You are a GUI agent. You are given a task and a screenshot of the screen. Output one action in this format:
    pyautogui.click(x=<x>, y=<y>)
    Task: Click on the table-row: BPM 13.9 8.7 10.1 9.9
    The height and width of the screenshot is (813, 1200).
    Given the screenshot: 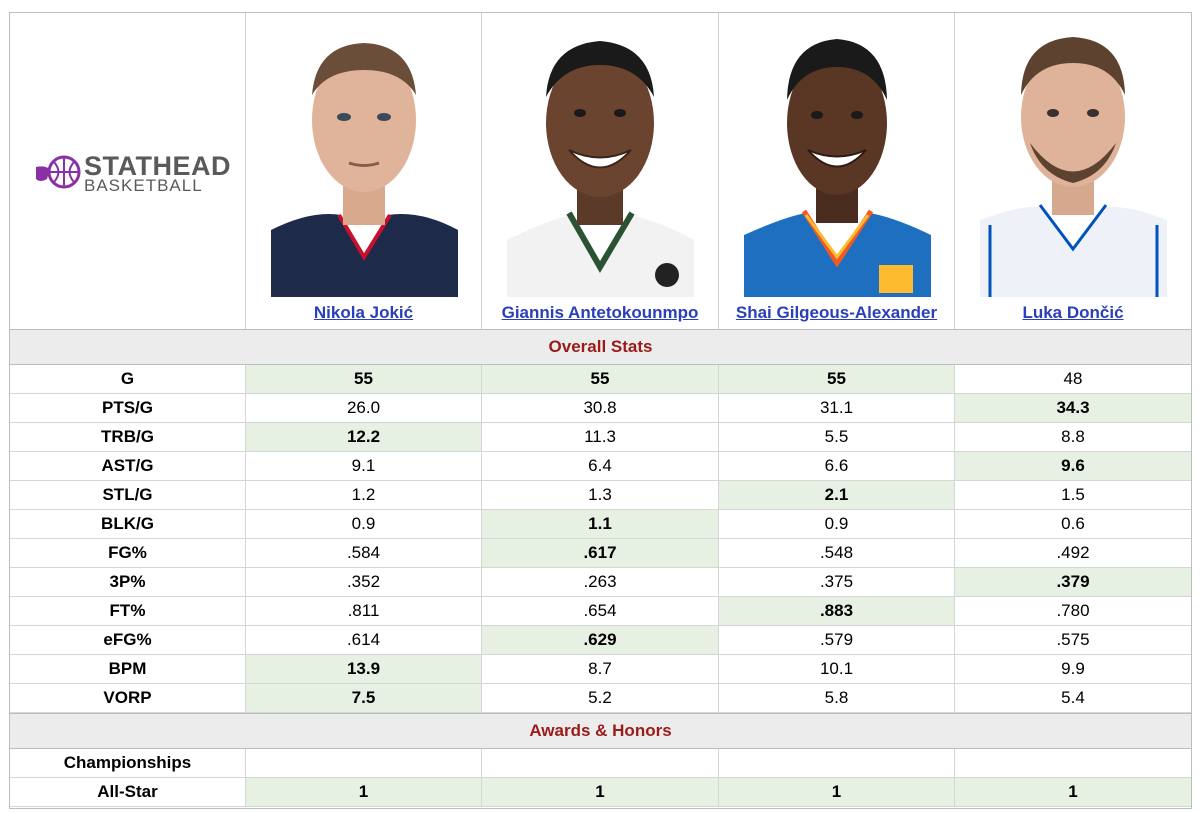 What is the action you would take?
    pyautogui.click(x=600, y=669)
    